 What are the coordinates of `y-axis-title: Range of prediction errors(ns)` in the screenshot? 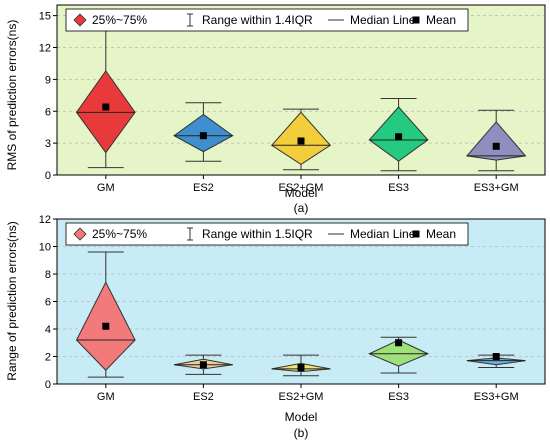 It's located at (12, 300).